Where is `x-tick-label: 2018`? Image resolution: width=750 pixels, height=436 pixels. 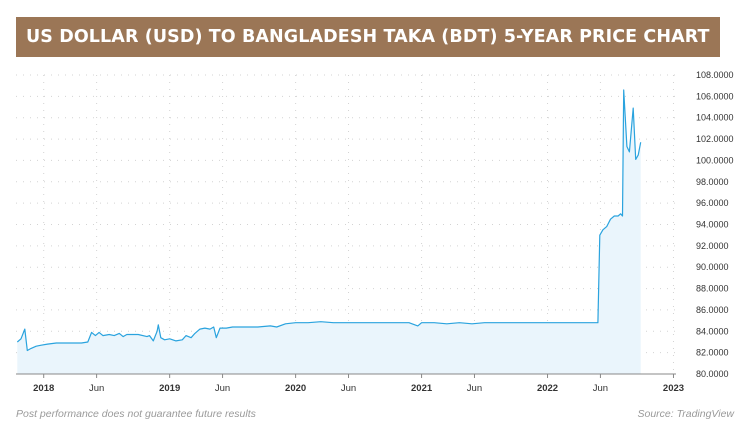 x-tick-label: 2018 is located at coordinates (43, 388).